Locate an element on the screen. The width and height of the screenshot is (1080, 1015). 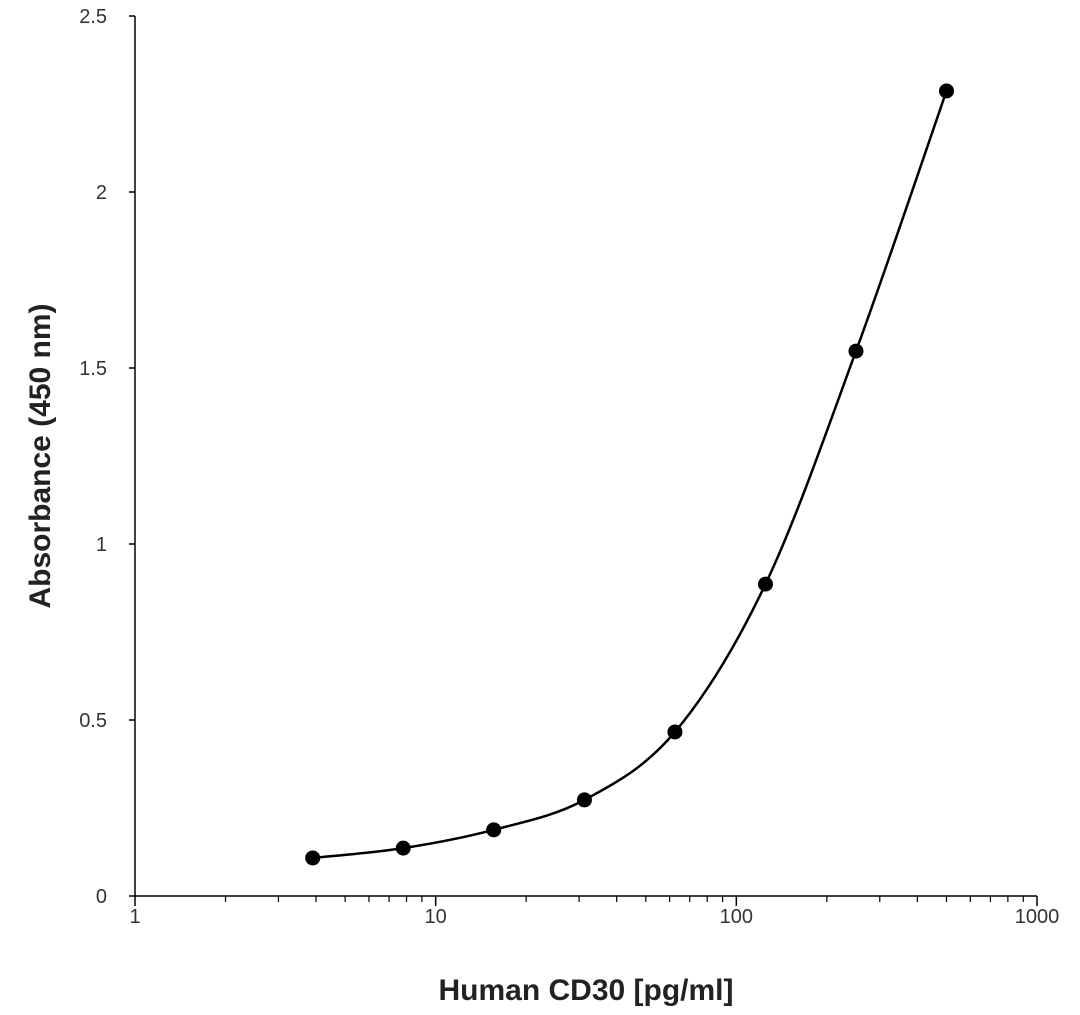
x-tick-label: 100 is located at coordinates (736, 917).